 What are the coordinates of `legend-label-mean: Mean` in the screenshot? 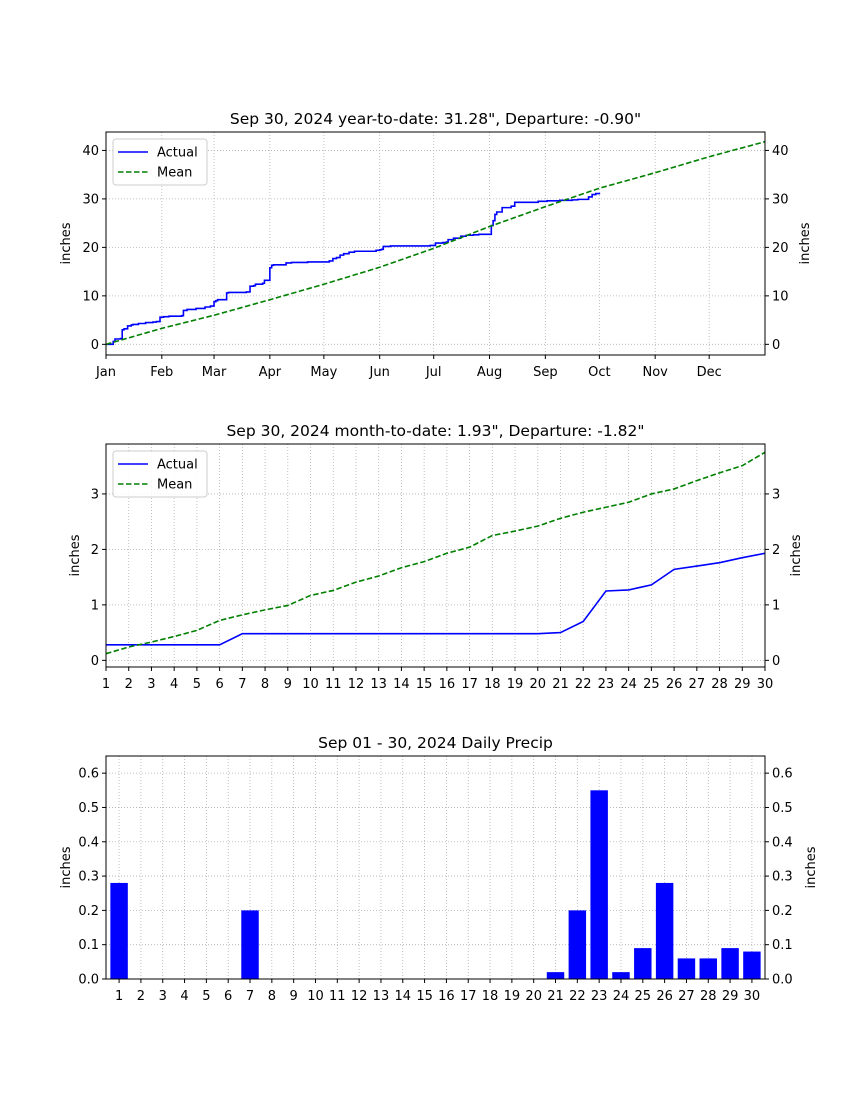 It's located at (174, 173).